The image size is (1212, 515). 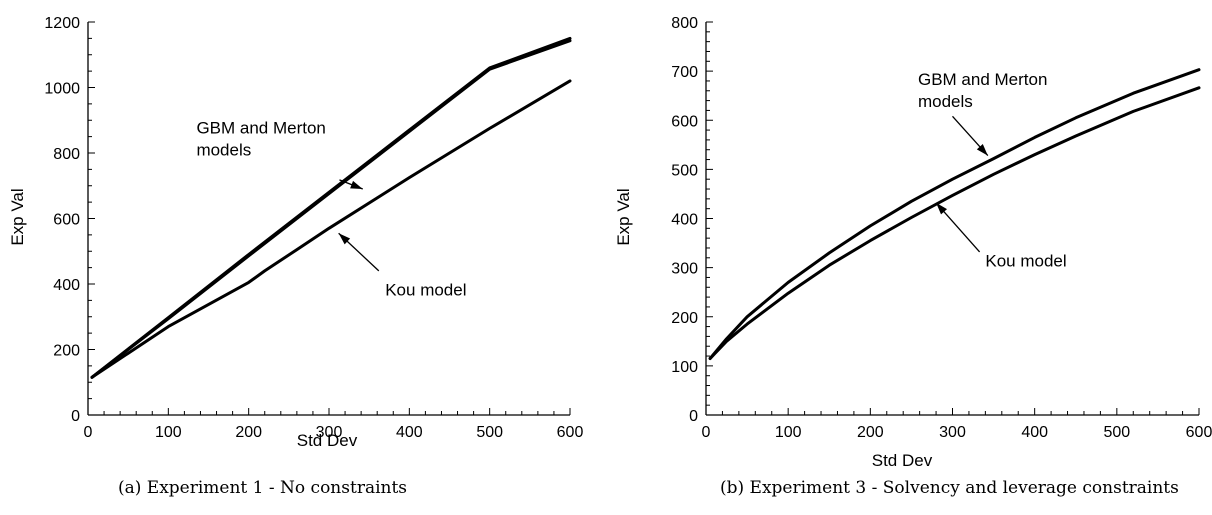 What do you see at coordinates (788, 432) in the screenshot?
I see `chart-b-x-tick-label: 100` at bounding box center [788, 432].